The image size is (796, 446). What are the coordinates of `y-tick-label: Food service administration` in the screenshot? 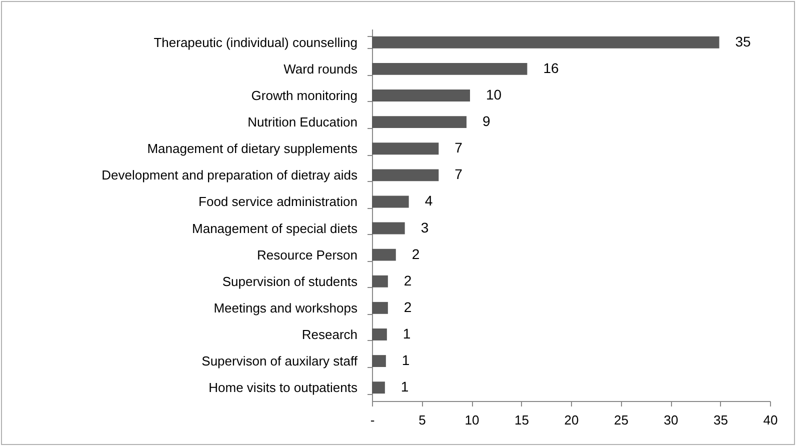 It's located at (278, 202).